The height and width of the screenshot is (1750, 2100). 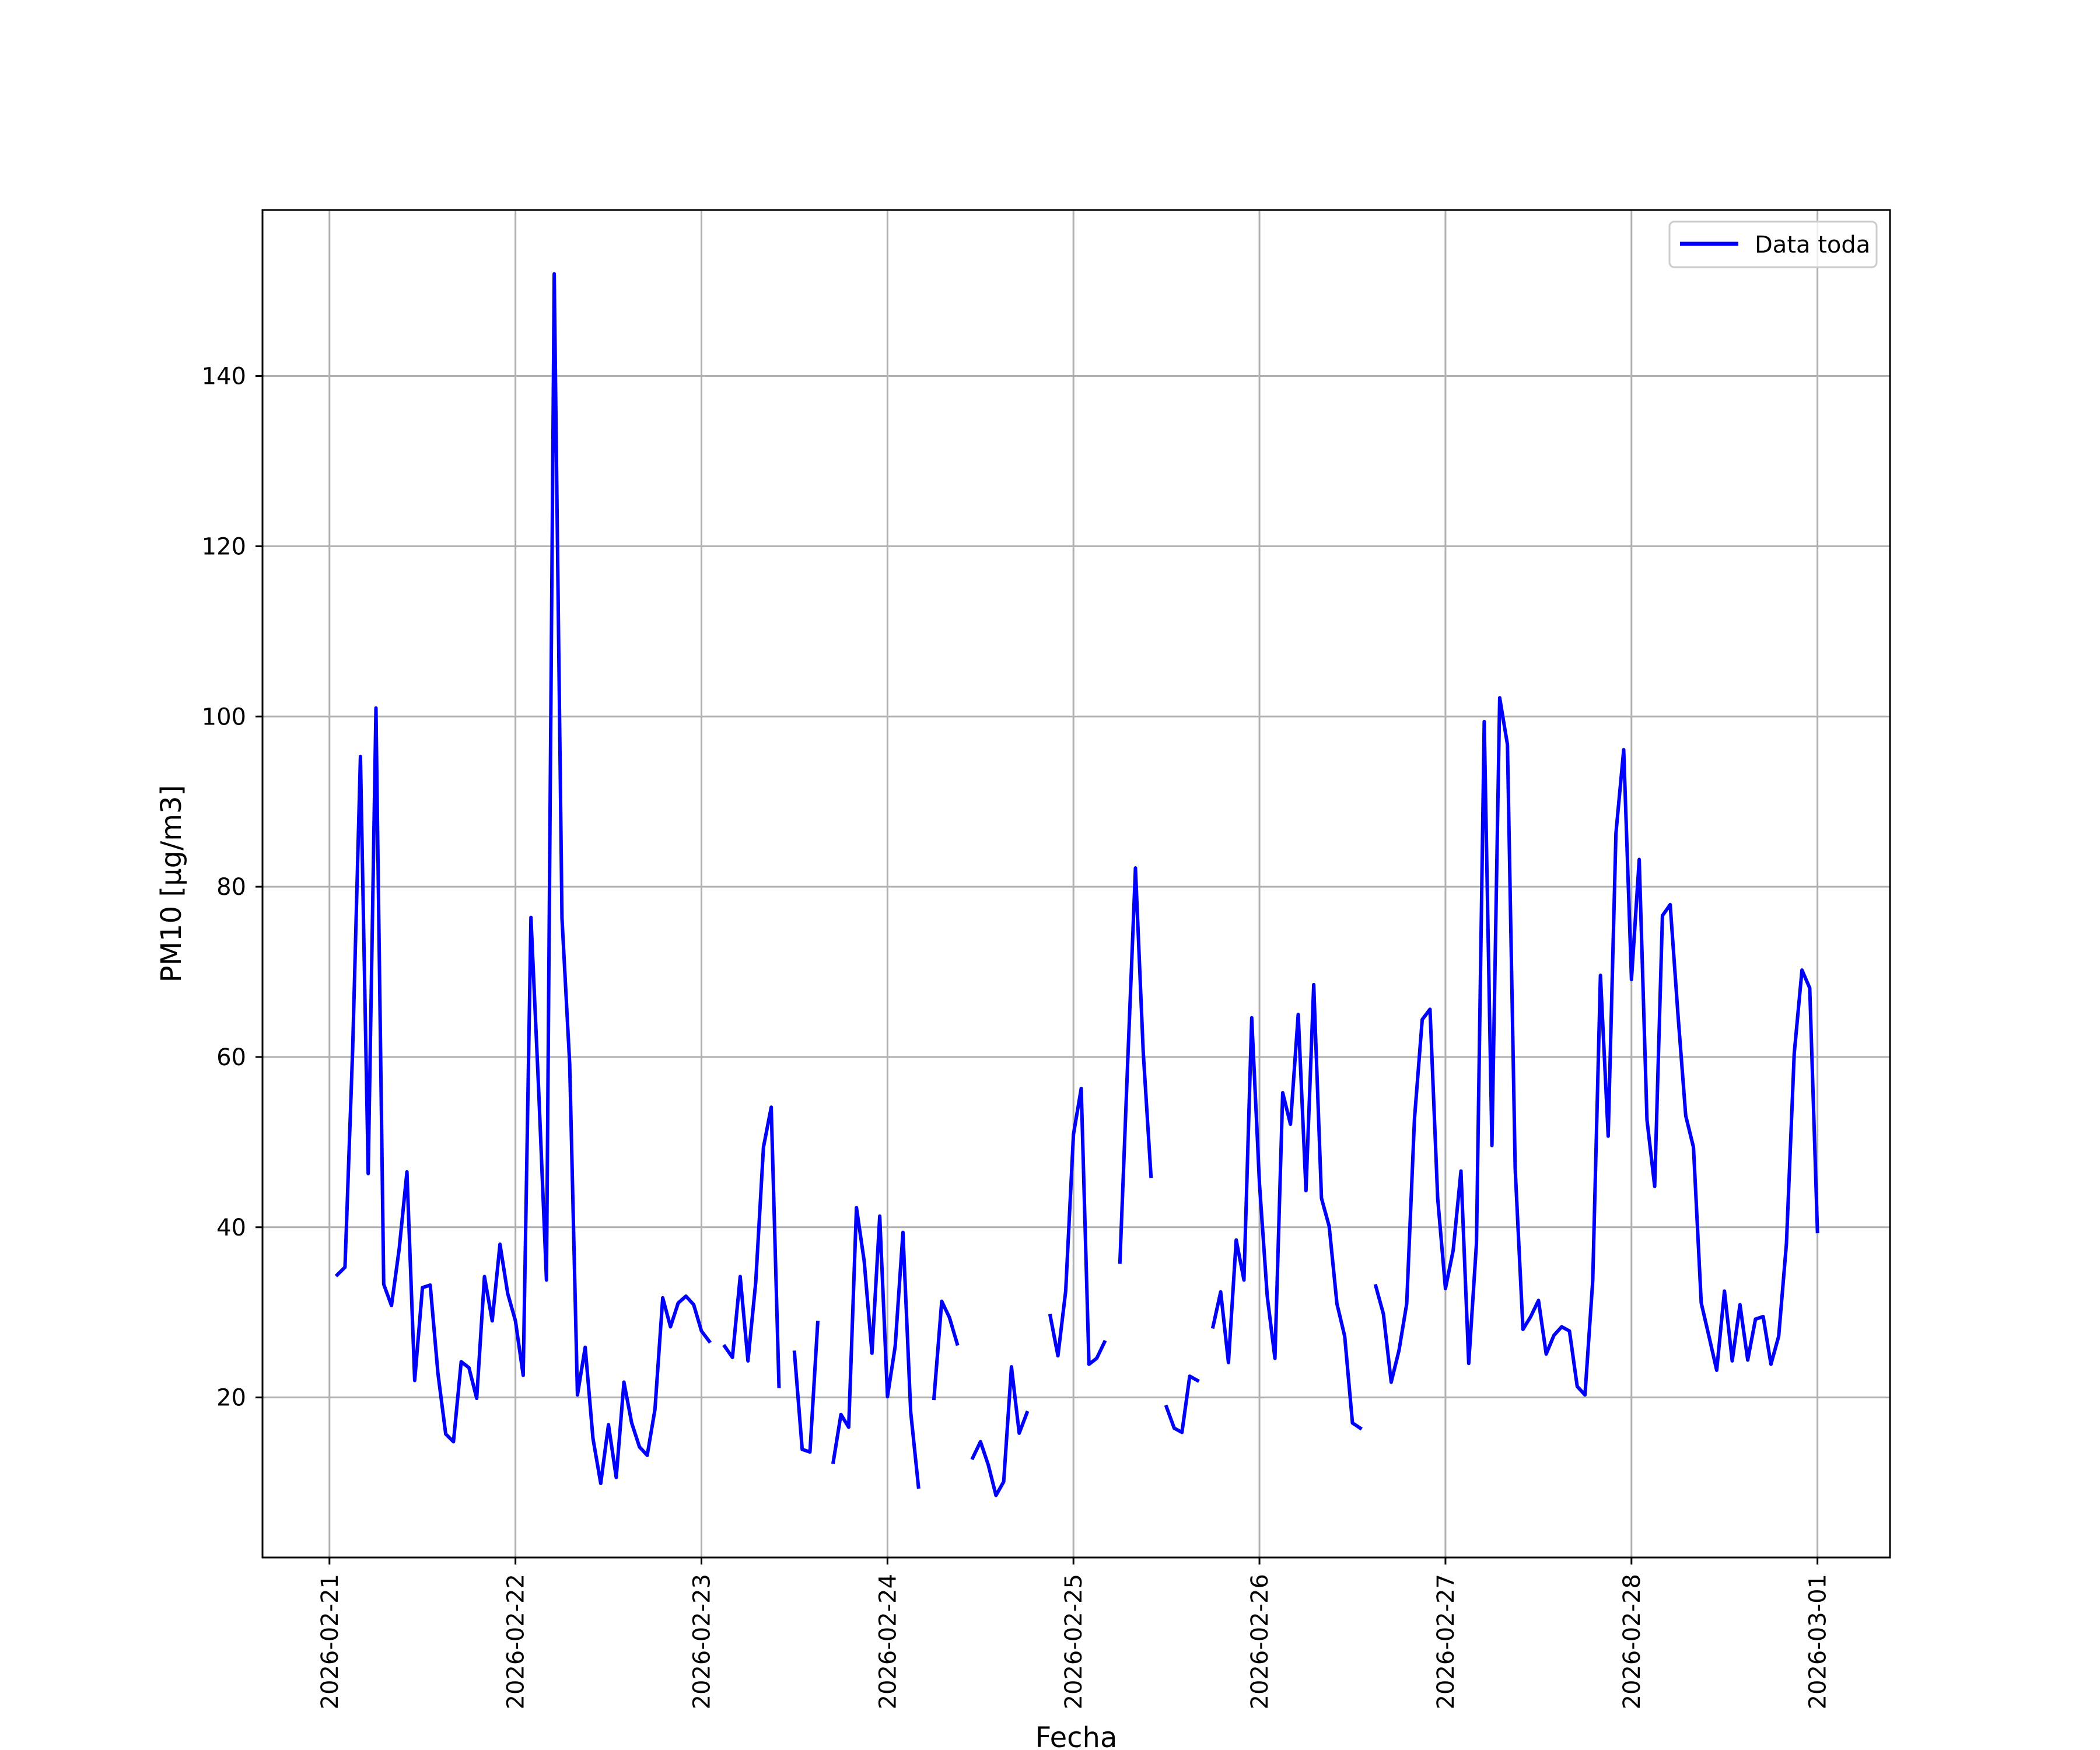 I want to click on x-tick-label: 2026-03-01, so click(x=1818, y=1641).